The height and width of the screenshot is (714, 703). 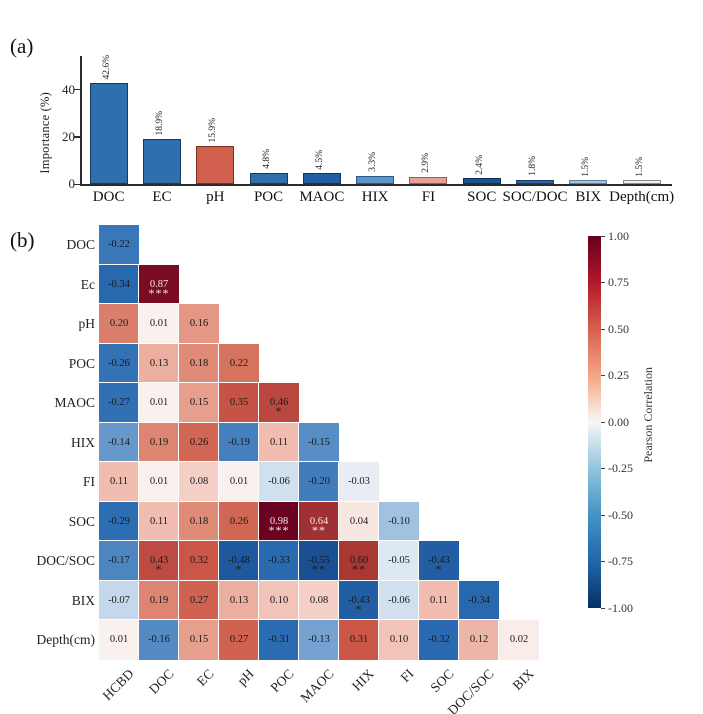 What do you see at coordinates (359, 521) in the screenshot?
I see `cell-value: 0.04` at bounding box center [359, 521].